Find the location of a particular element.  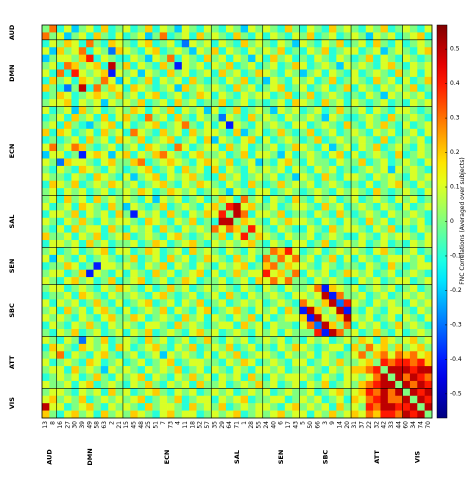

x-tick-label: 64 is located at coordinates (229, 425).